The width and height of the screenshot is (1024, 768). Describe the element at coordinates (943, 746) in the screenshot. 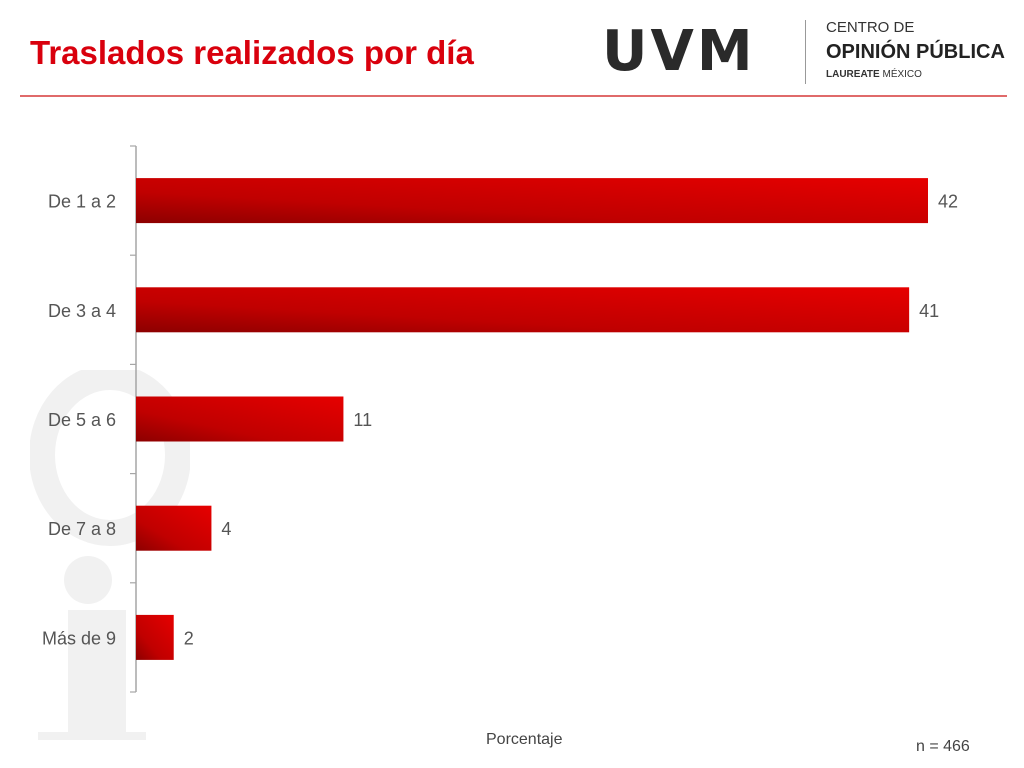

I see `sample-size-note: n = 466` at that location.